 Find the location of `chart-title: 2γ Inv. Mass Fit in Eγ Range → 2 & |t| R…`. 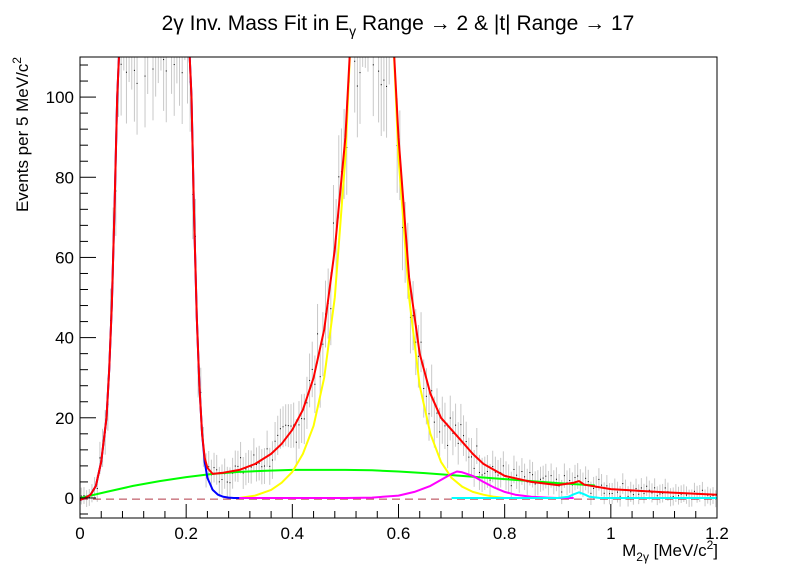

chart-title: 2γ Inv. Mass Fit in Eγ Range → 2 & |t| R… is located at coordinates (398, 25).